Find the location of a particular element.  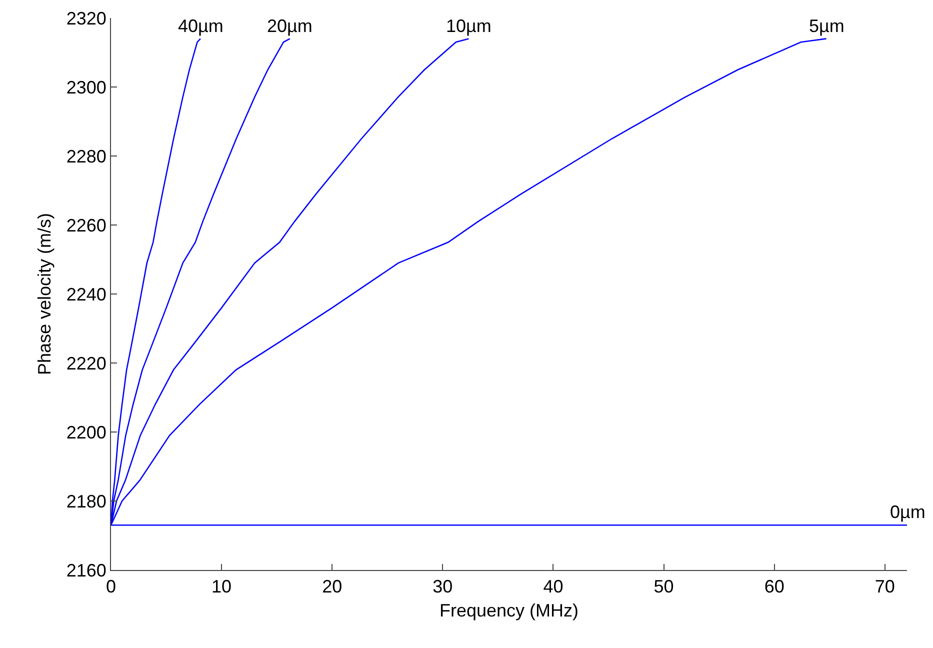

y-tick-label: 2220 is located at coordinates (86, 363).